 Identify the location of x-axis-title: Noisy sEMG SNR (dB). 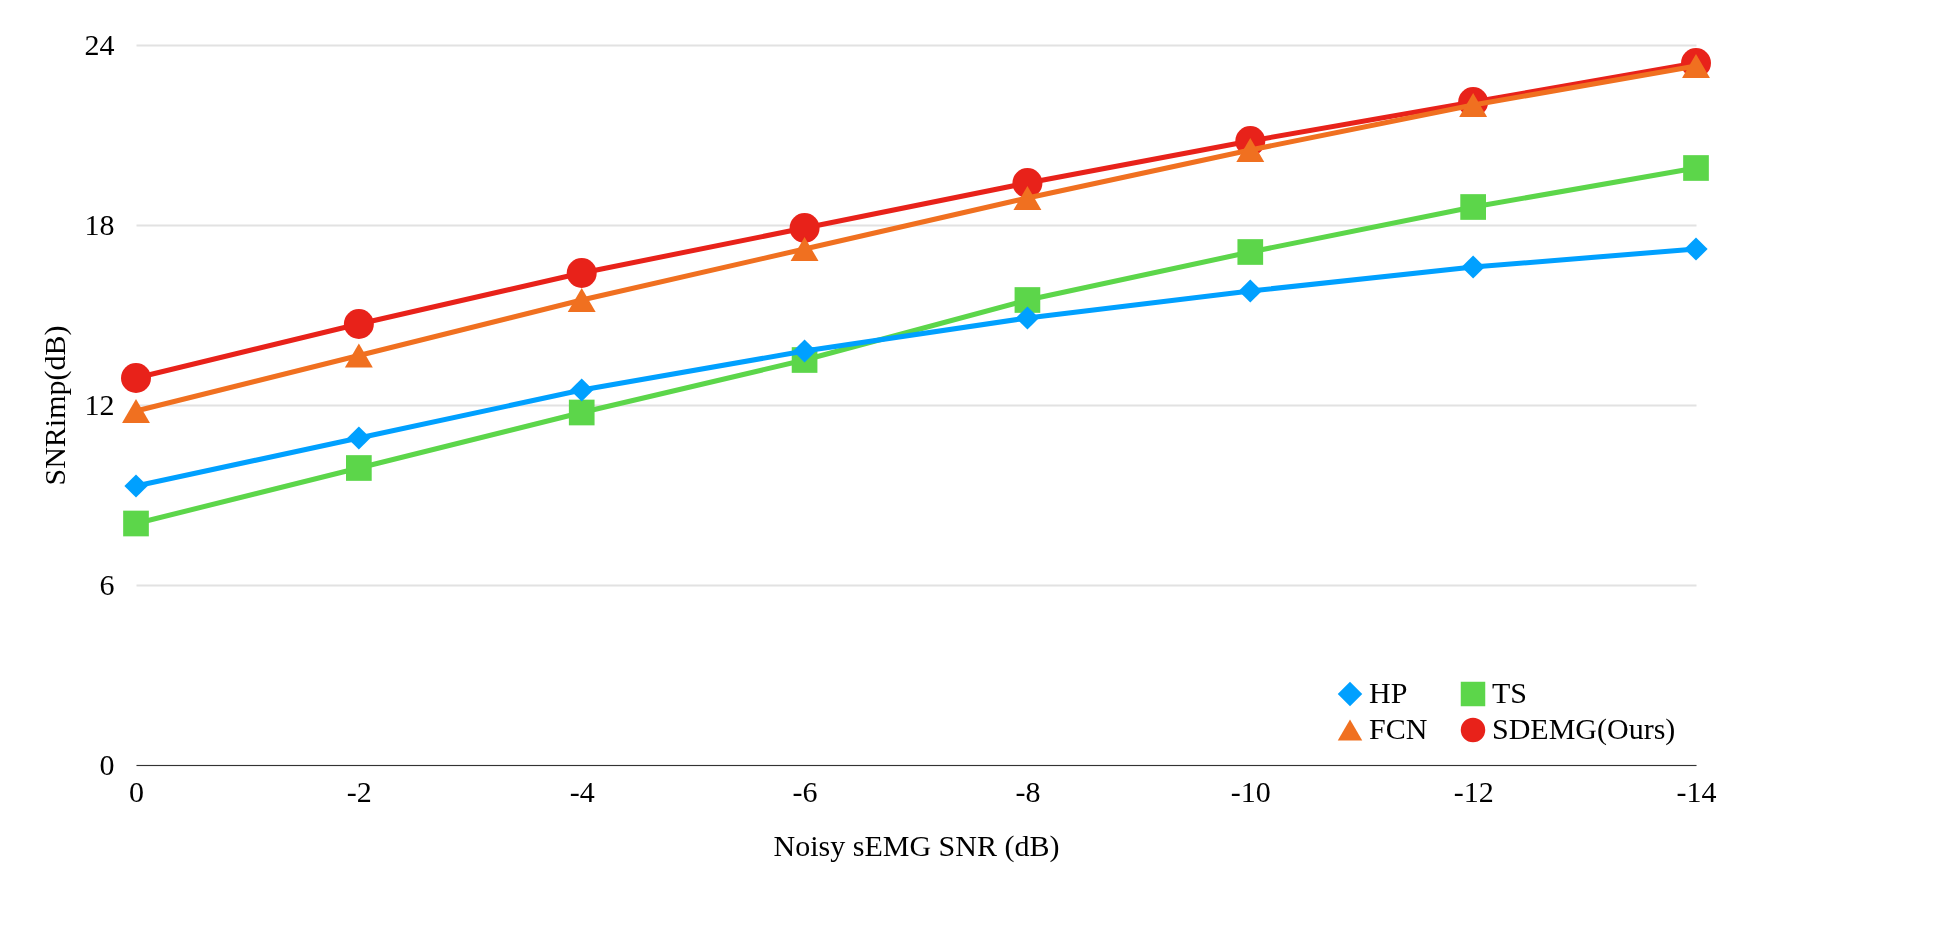
(916, 845).